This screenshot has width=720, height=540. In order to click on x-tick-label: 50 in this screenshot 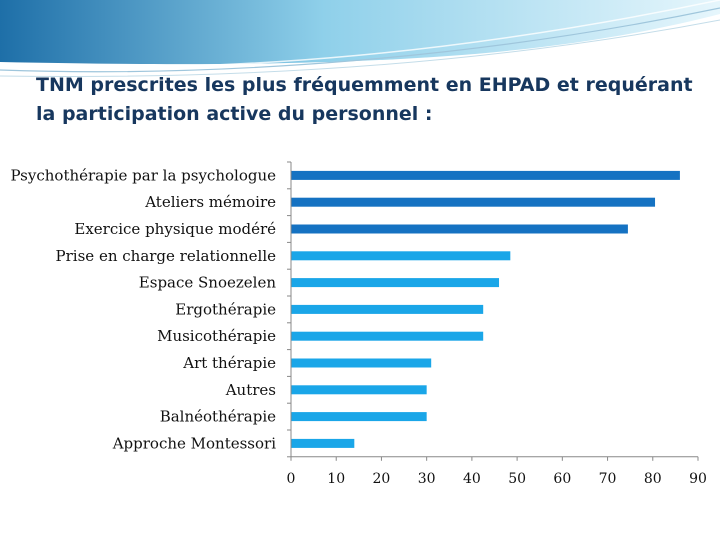, I will do `click(517, 479)`.